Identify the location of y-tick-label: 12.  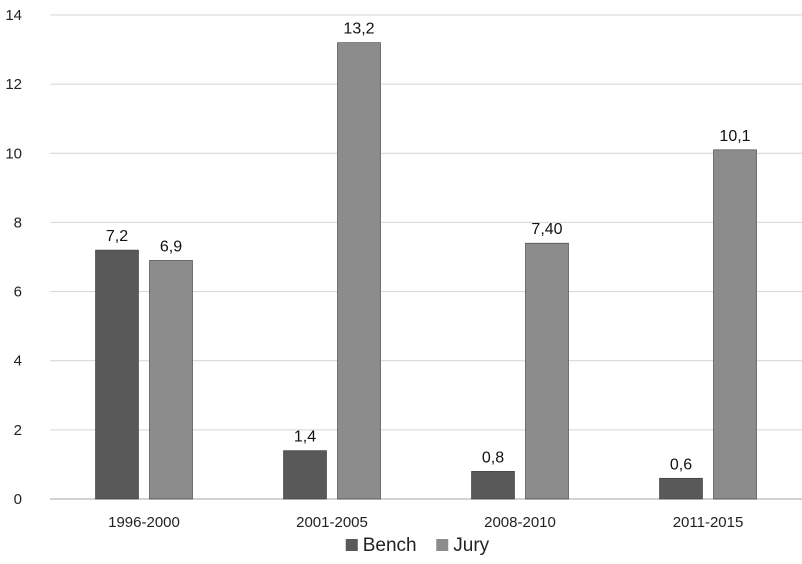
(13, 84).